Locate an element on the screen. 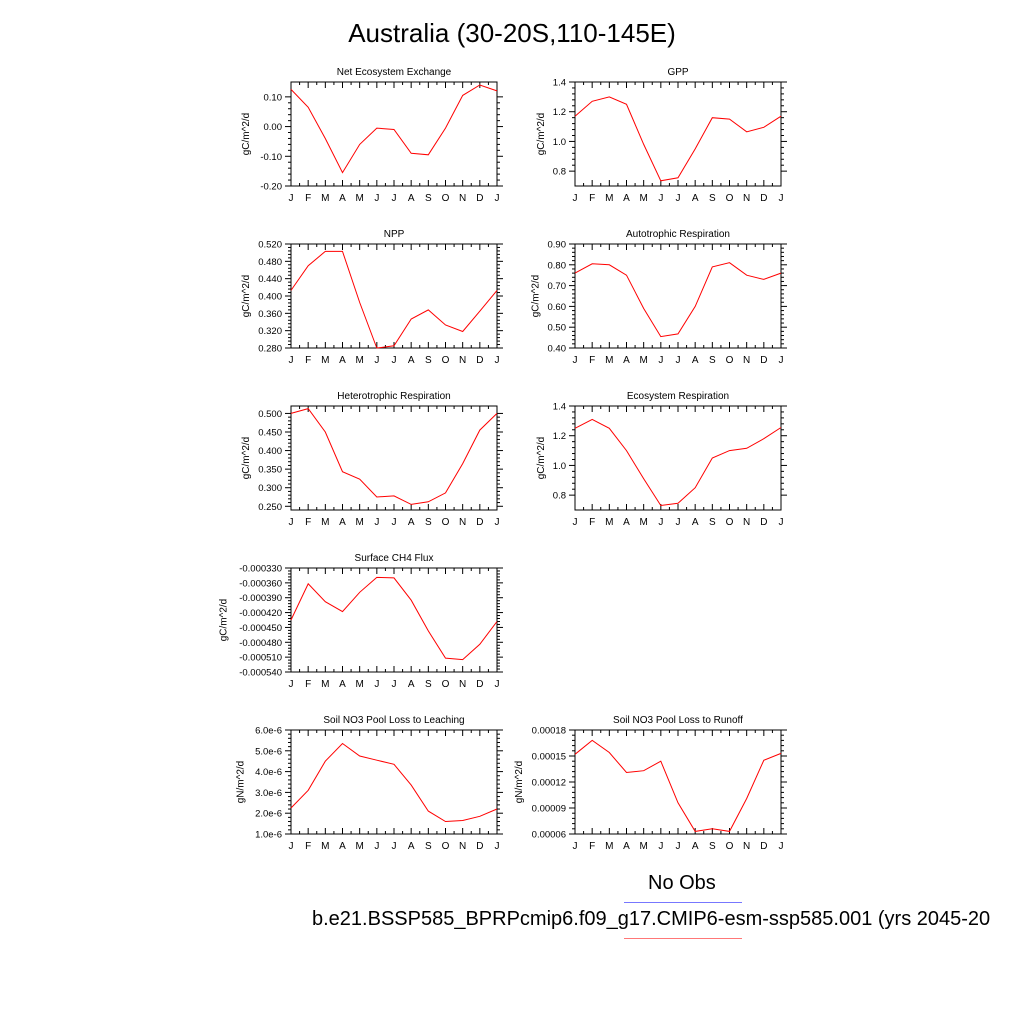 The height and width of the screenshot is (1024, 1024). chart-title: Net Ecosystem Exchange is located at coordinates (394, 72).